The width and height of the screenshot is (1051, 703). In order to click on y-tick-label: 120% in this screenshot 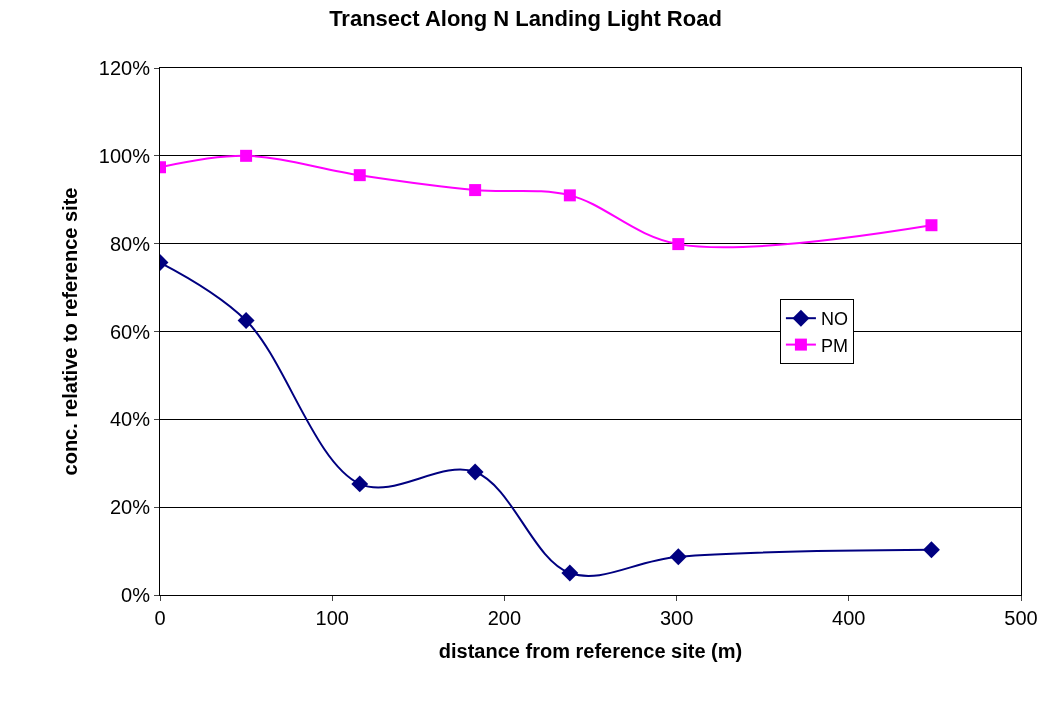, I will do `click(124, 68)`.